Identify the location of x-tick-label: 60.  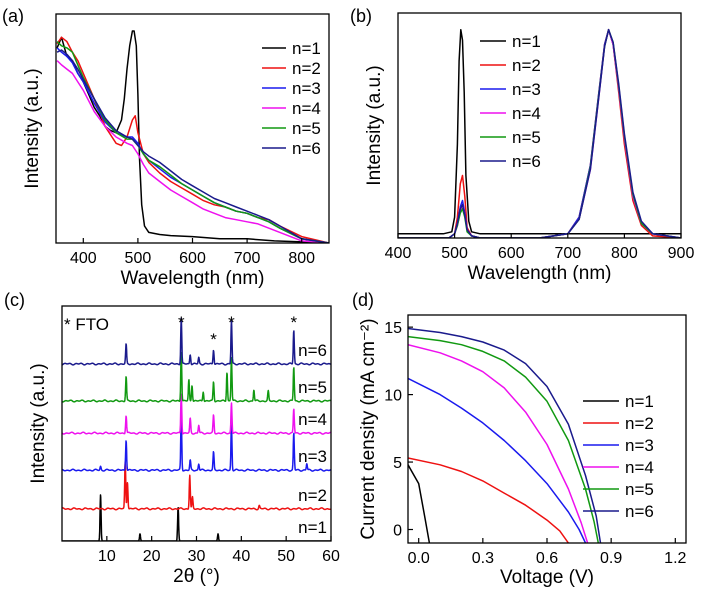
(331, 556).